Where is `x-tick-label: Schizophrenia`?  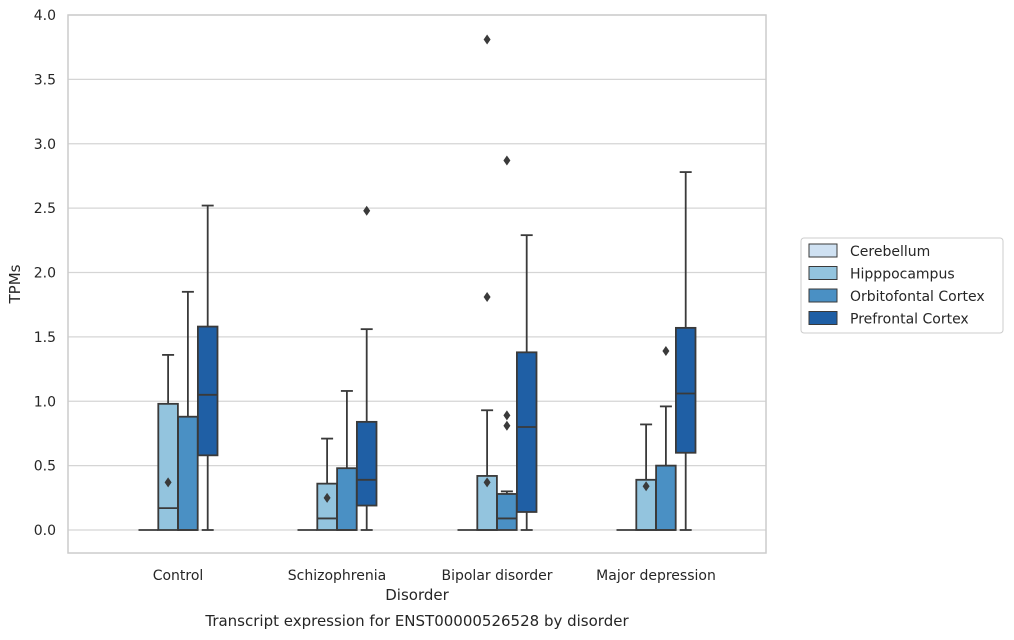 x-tick-label: Schizophrenia is located at coordinates (337, 576).